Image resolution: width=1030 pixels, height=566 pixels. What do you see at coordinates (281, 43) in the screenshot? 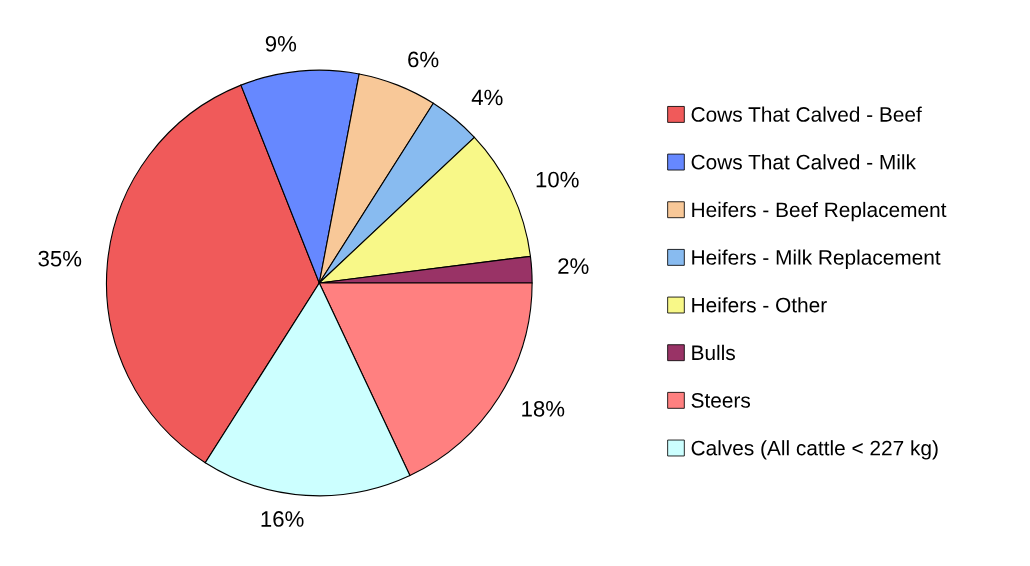
I see `data-label: 9%` at bounding box center [281, 43].